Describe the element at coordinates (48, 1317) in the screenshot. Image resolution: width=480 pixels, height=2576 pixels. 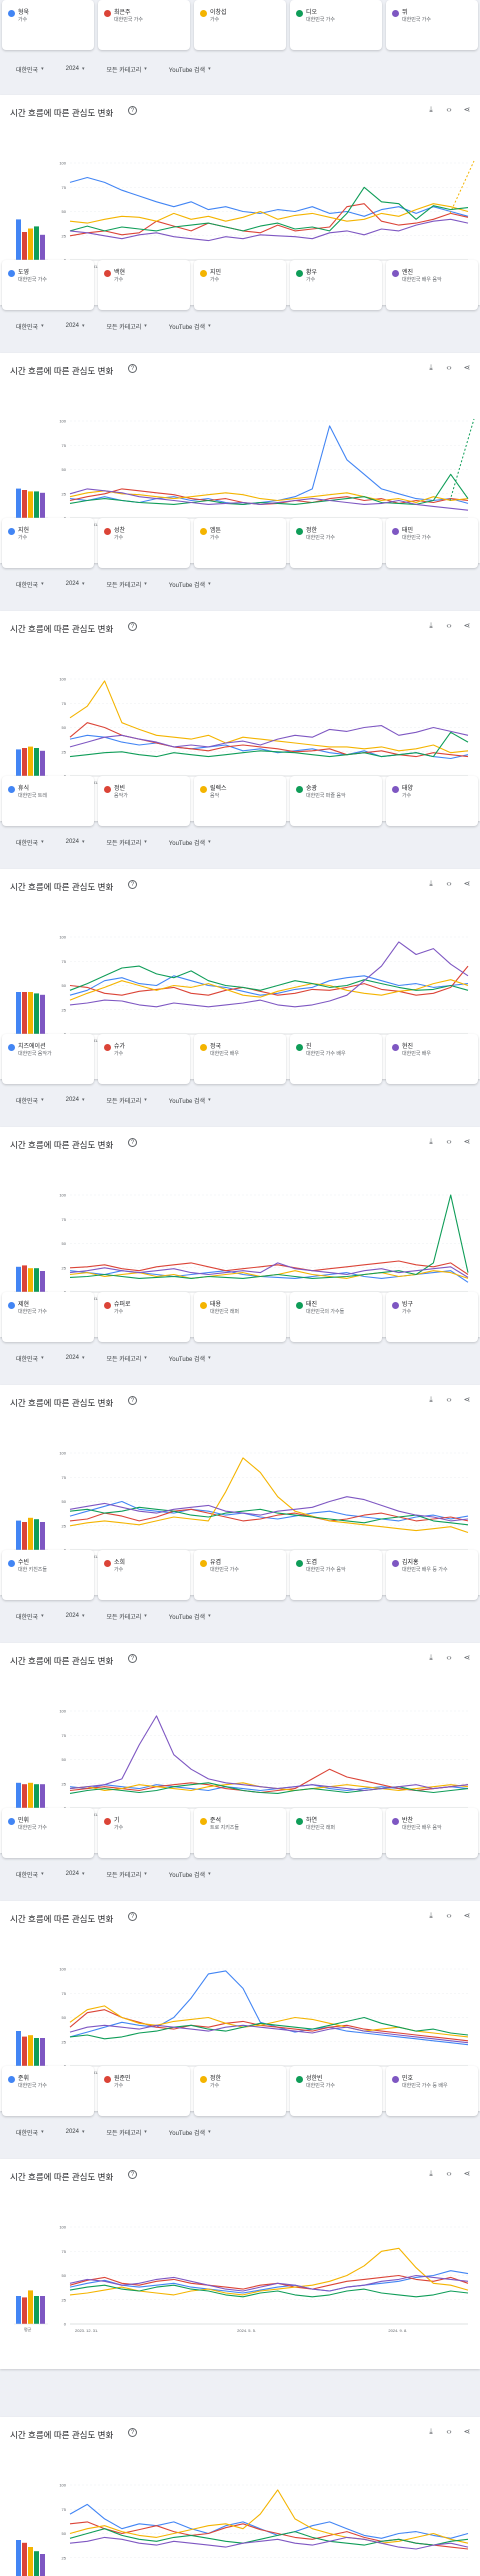
I see `term-card: 제현 대한민국 가수` at that location.